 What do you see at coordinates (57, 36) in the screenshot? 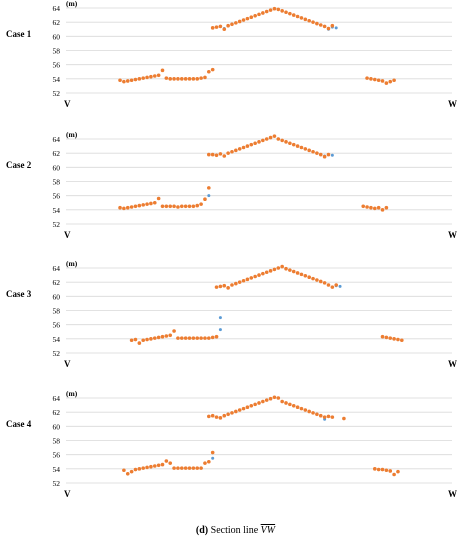
I see `y-tick-label: 60` at bounding box center [57, 36].